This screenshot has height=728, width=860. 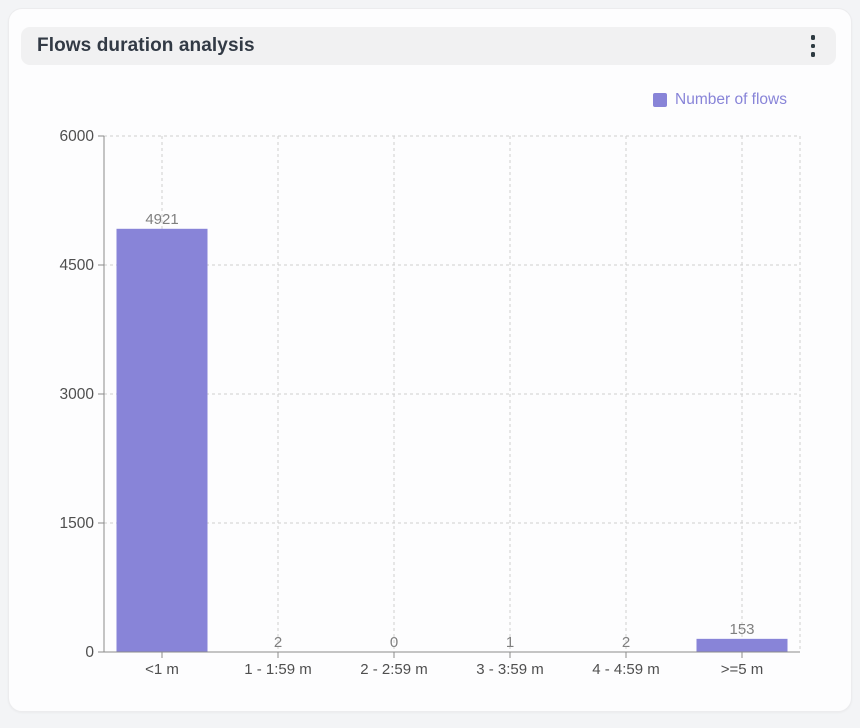 What do you see at coordinates (161, 219) in the screenshot?
I see `value-label: 4921` at bounding box center [161, 219].